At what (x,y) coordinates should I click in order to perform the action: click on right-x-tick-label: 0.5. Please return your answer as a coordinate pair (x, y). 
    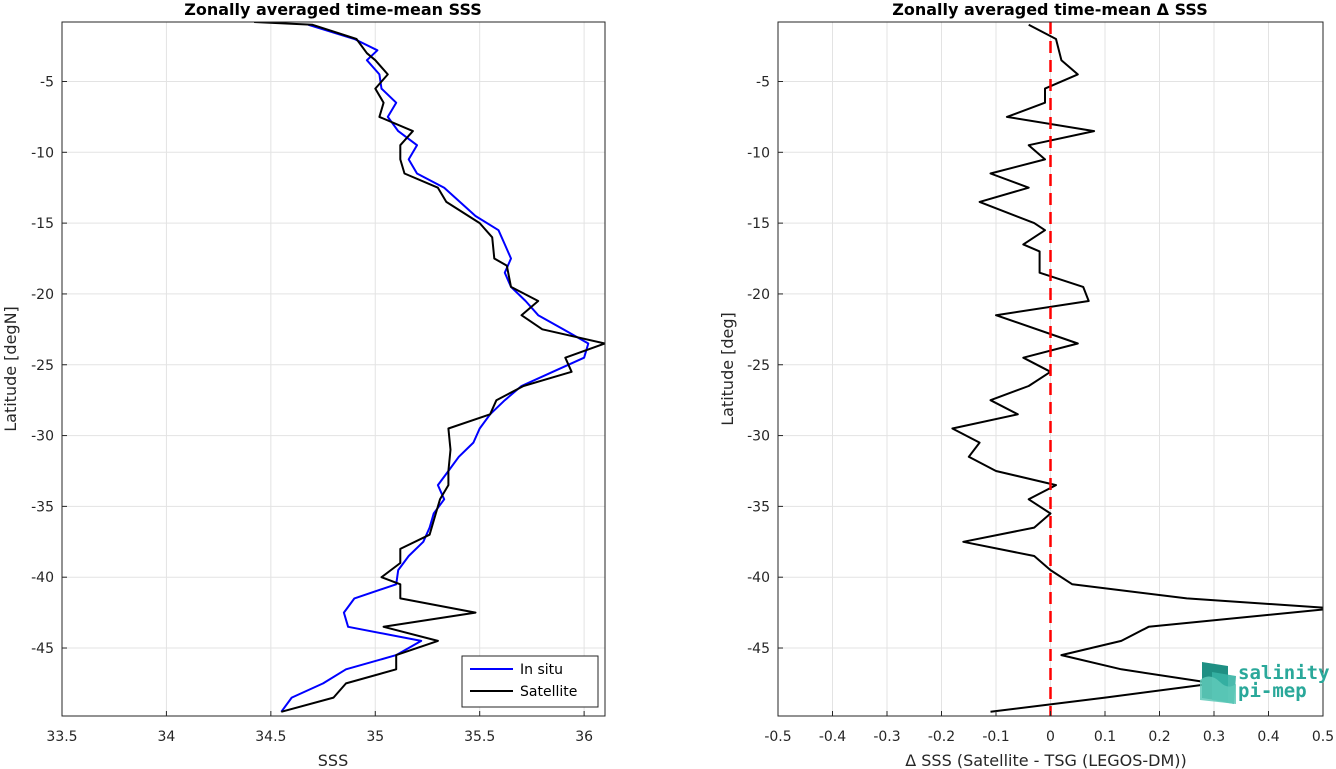
    Looking at the image, I should click on (1323, 737).